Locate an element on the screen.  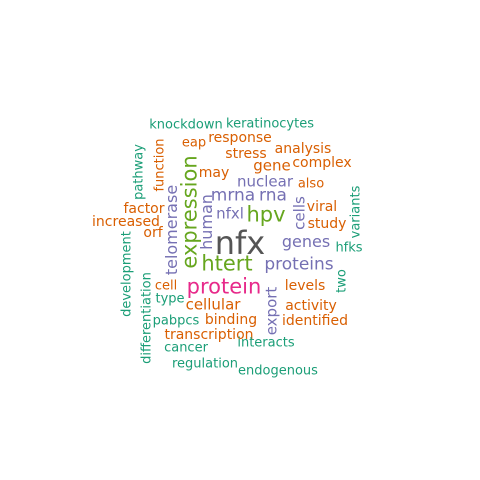
word-hfks: hfks is located at coordinates (349, 248).